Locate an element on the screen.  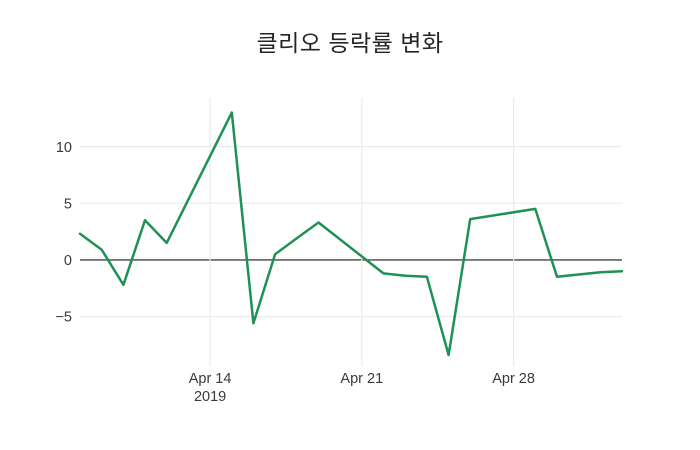
x-tick-label: Apr 21 is located at coordinates (361, 379).